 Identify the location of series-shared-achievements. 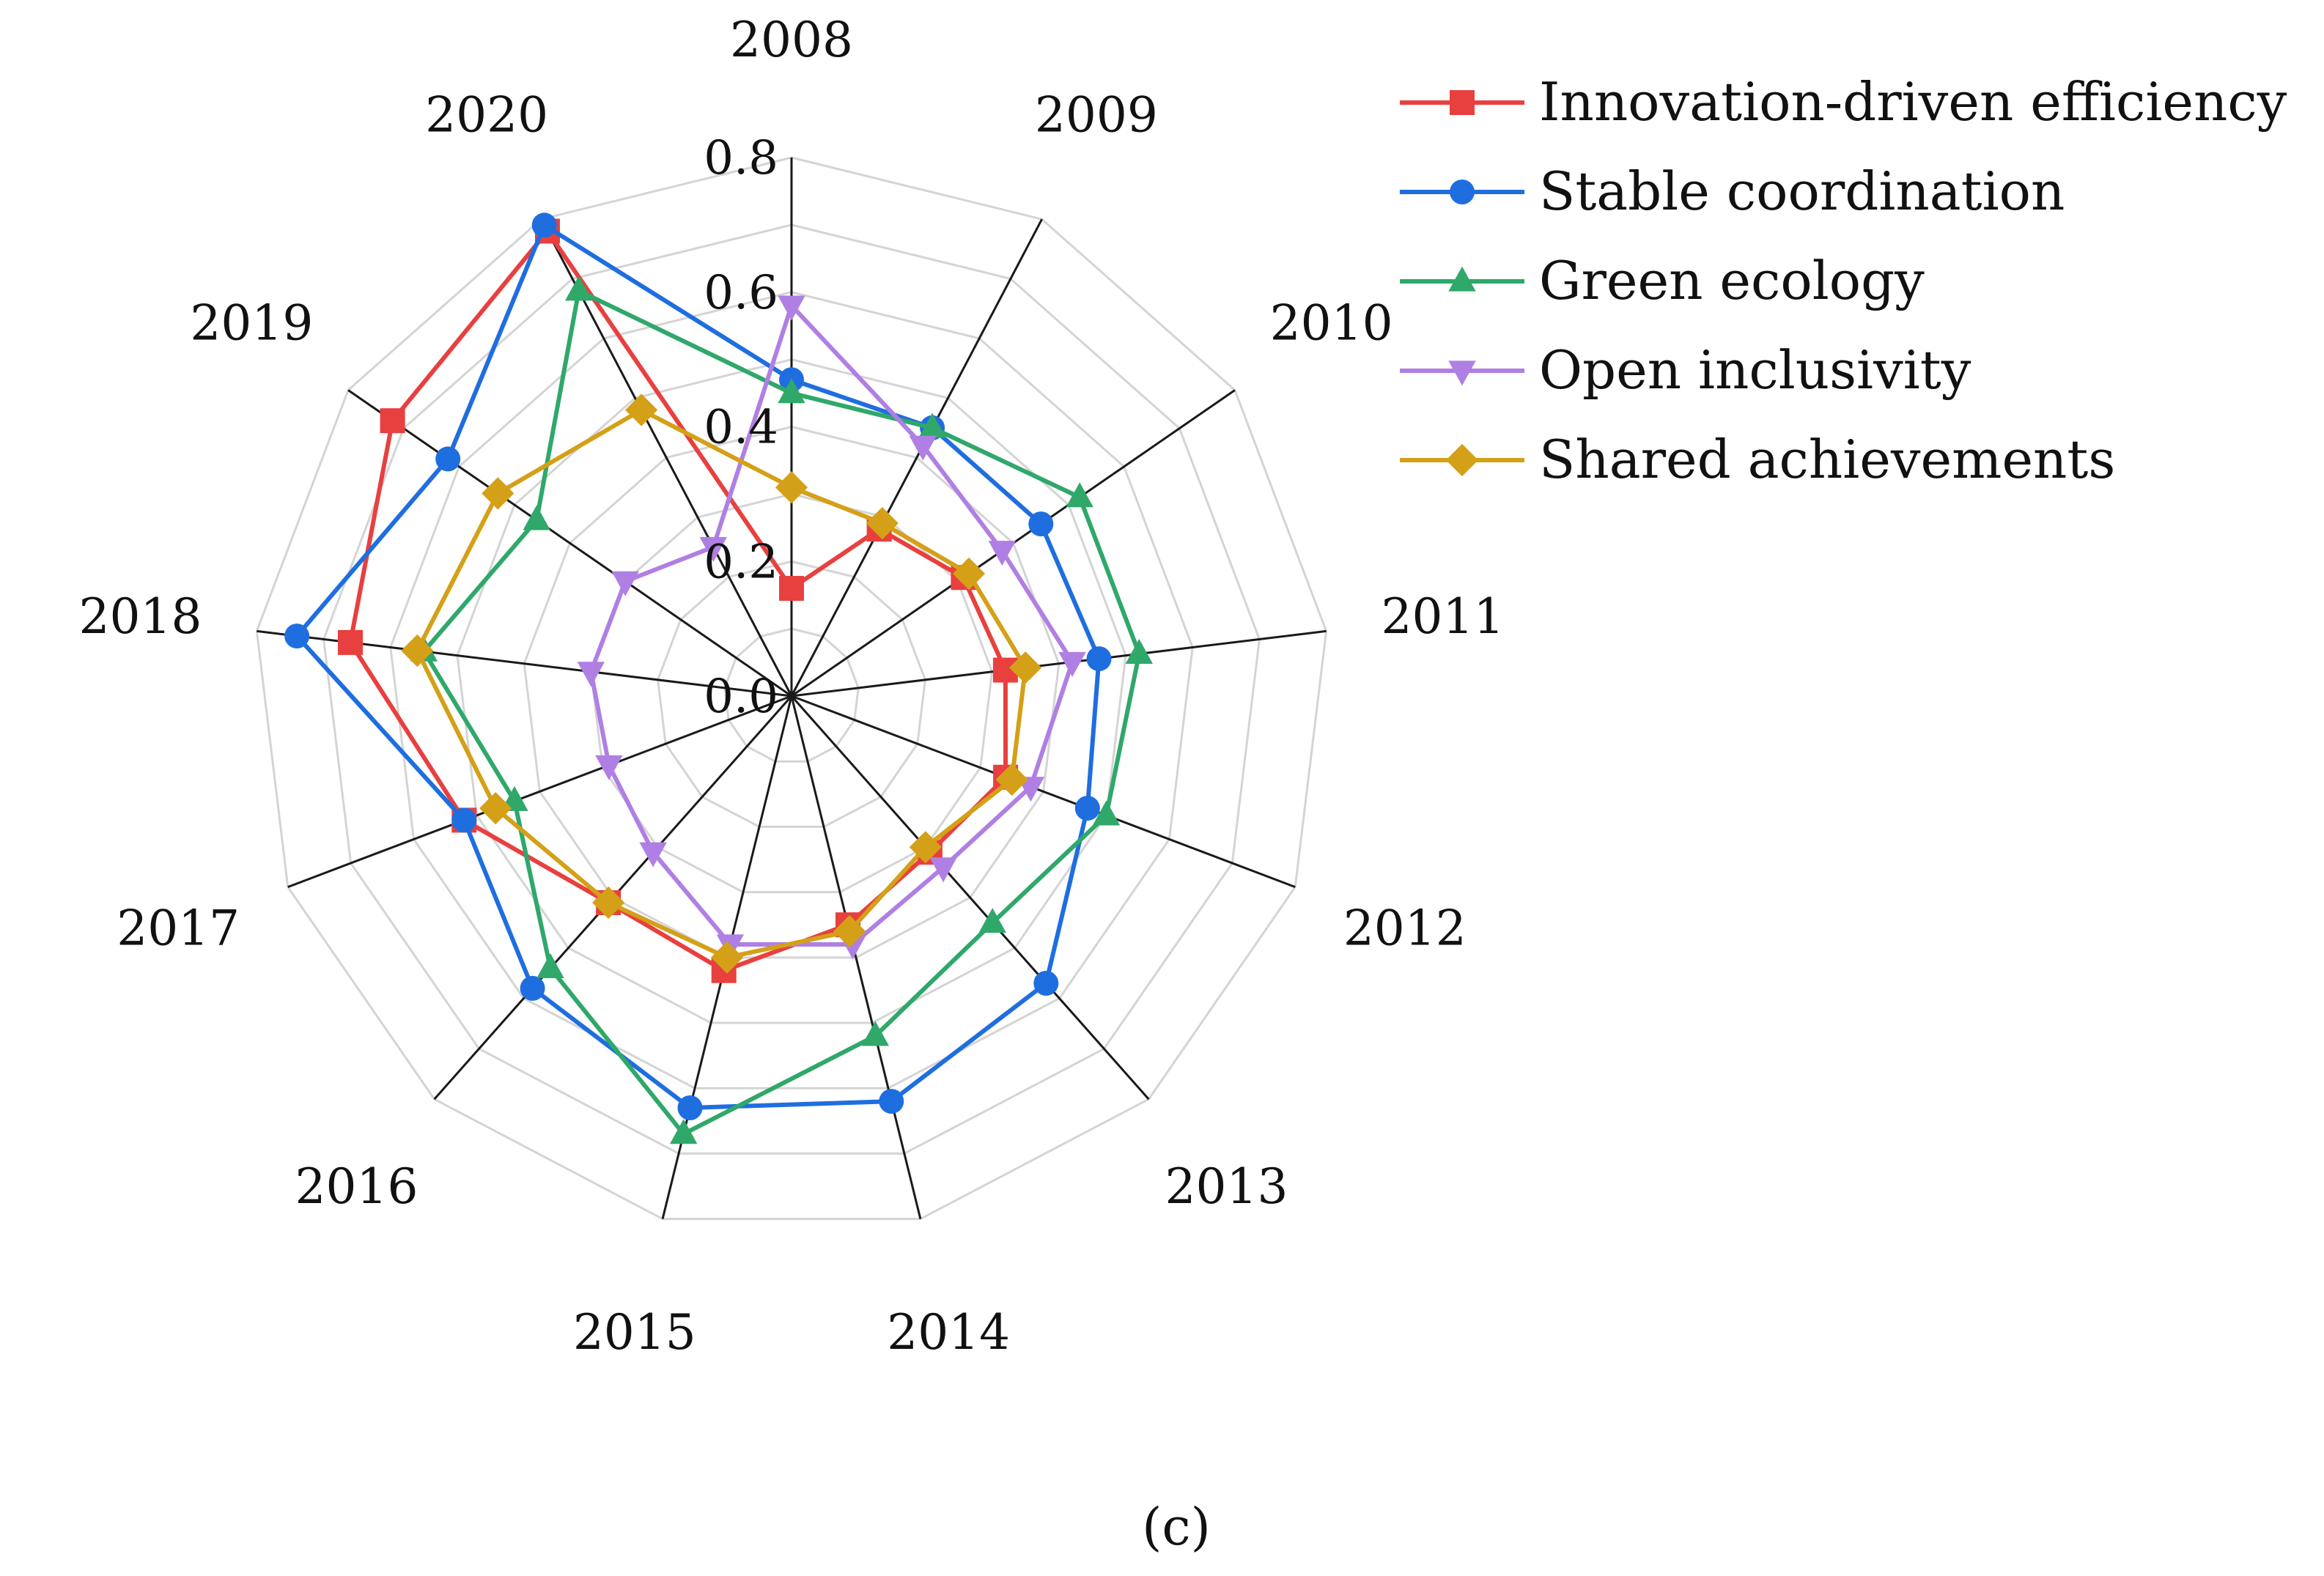
(721, 683).